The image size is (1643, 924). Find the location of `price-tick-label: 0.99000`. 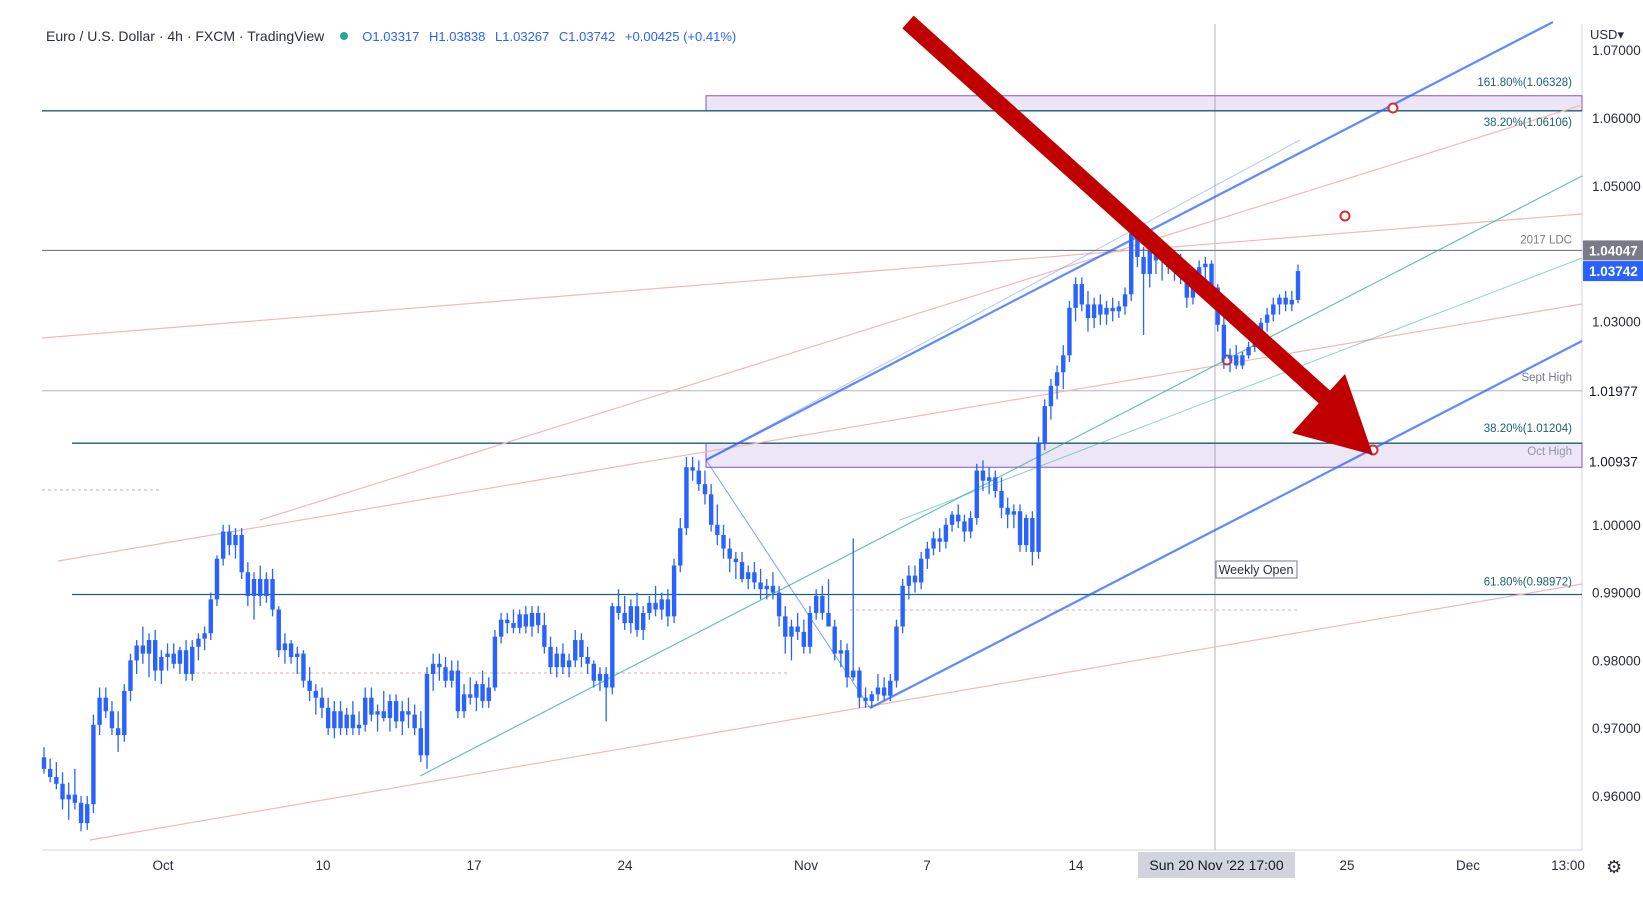

price-tick-label: 0.99000 is located at coordinates (1616, 593).